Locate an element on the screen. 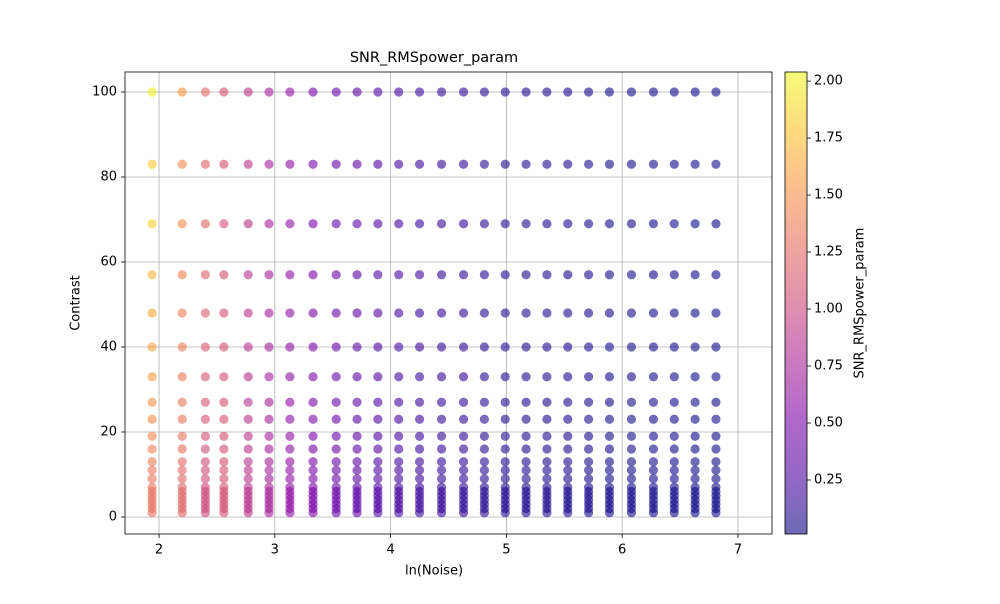 This screenshot has height=604, width=1000. x-tick-label: 7 is located at coordinates (738, 550).